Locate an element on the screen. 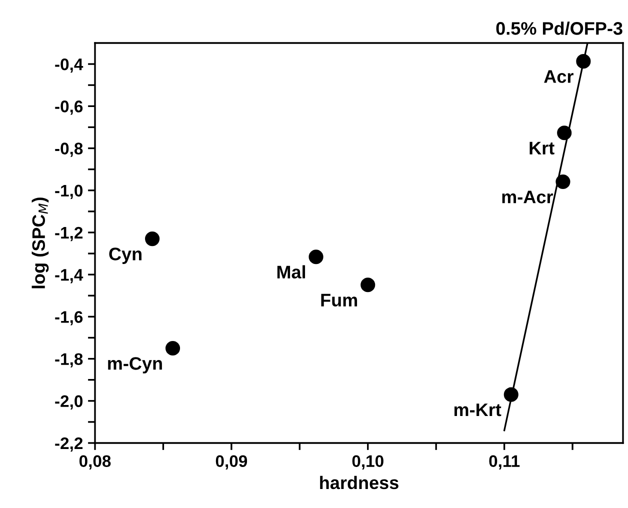 This screenshot has height=508, width=628. x-tick-label: 0,08 is located at coordinates (95, 462).